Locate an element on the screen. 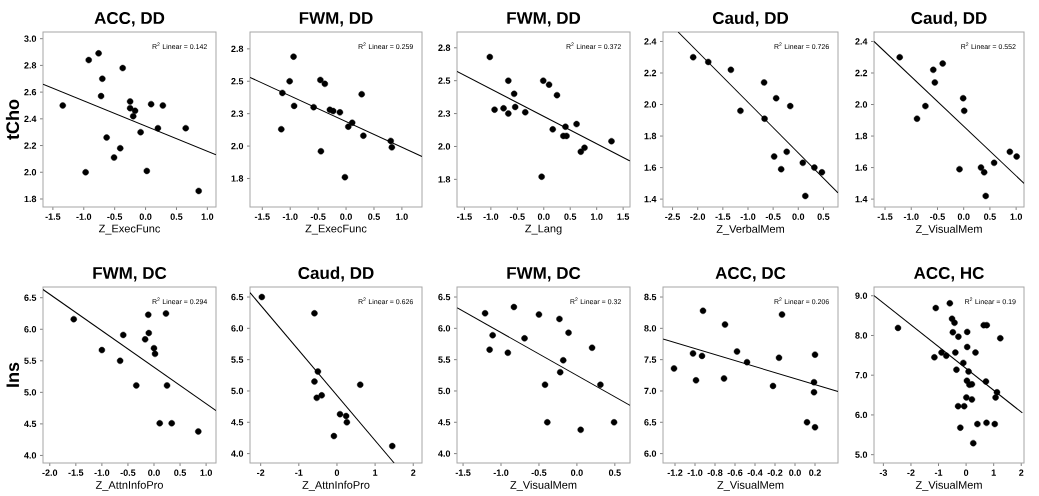 The image size is (1039, 496). y-tick-label: 1.4 is located at coordinates (650, 199).